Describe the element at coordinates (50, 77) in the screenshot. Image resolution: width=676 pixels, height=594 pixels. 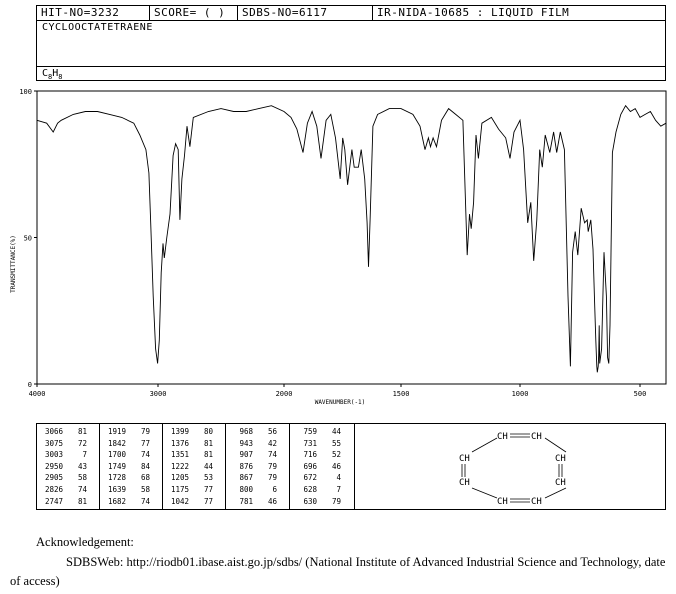
I see `formula-c-count: 8` at that location.